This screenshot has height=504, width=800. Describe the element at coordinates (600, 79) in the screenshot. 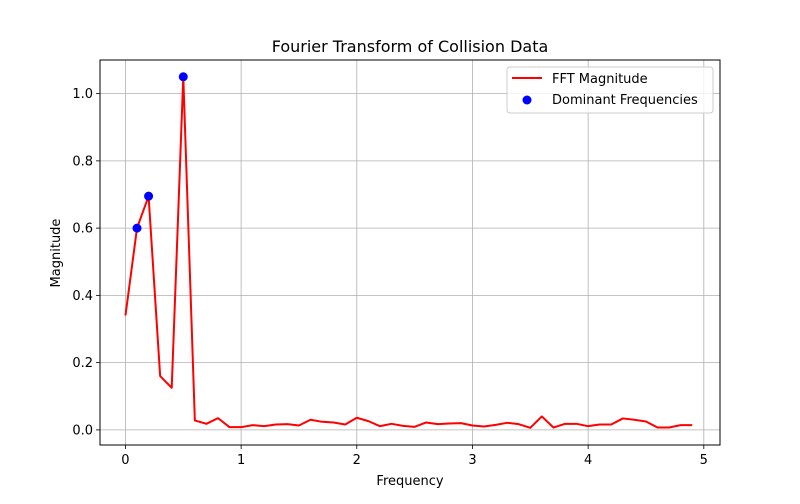

I see `legend-label-fft-magnitude: FFT Magnitude` at that location.